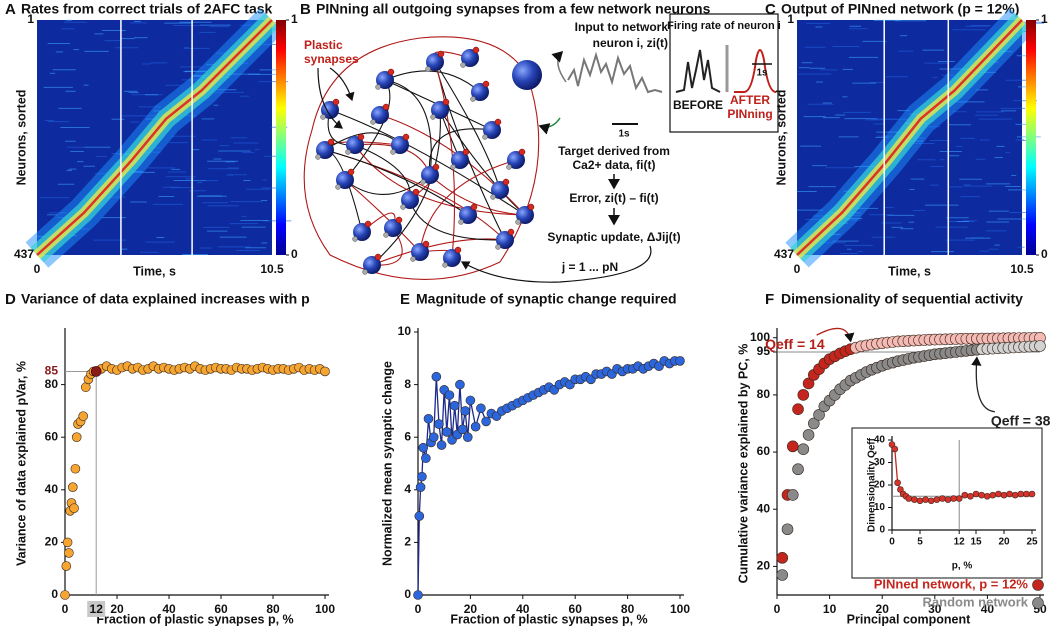 Image resolution: width=1050 pixels, height=631 pixels. What do you see at coordinates (21, 463) in the screenshot?
I see `y-axis-label: Variance of data explained pVar, %` at bounding box center [21, 463].